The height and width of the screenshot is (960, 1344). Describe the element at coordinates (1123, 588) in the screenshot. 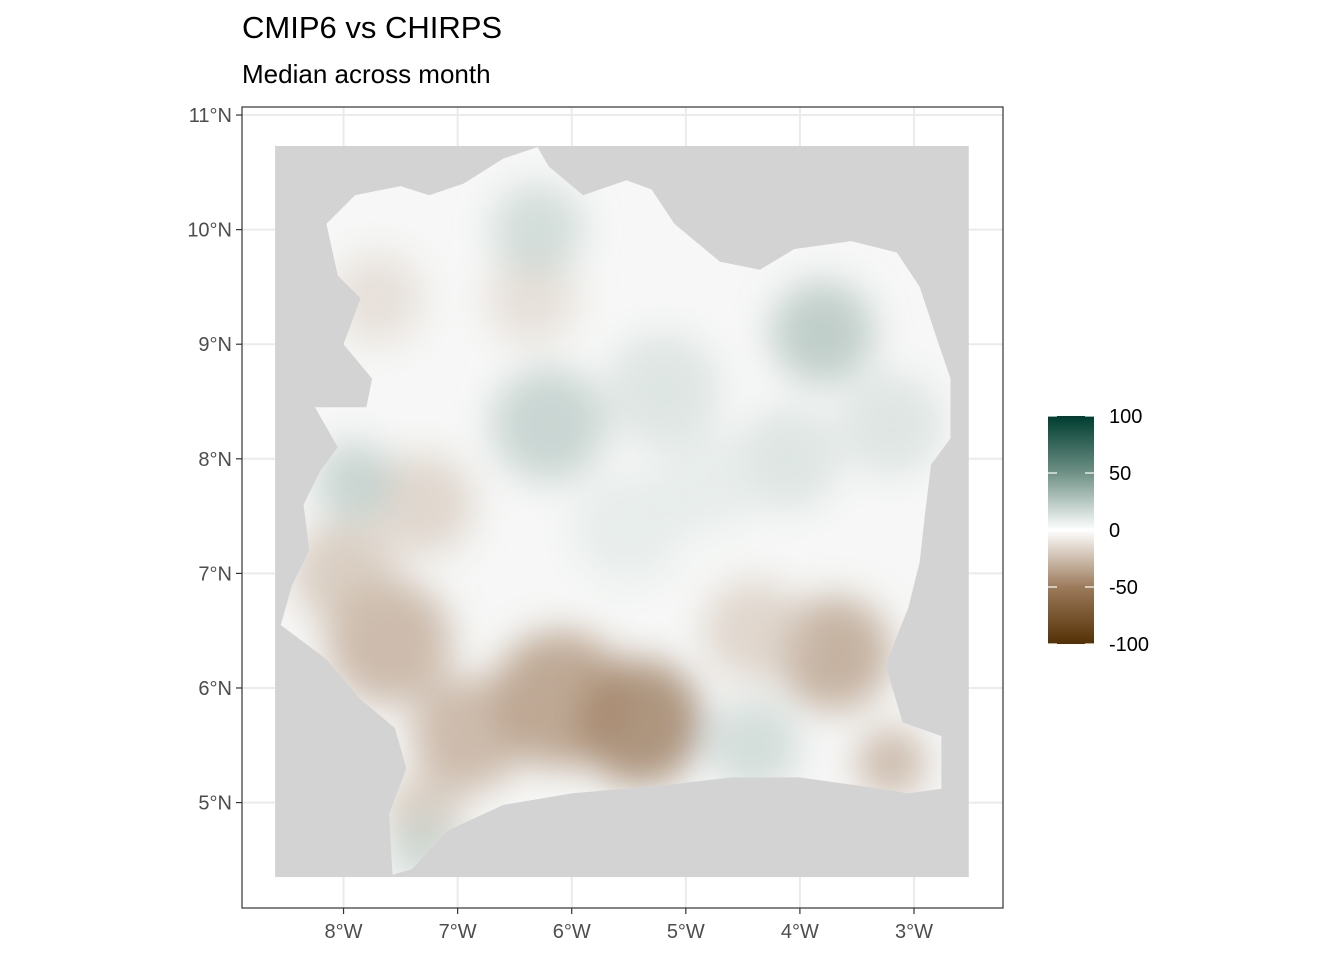

I see `colorbar-label: -50` at that location.